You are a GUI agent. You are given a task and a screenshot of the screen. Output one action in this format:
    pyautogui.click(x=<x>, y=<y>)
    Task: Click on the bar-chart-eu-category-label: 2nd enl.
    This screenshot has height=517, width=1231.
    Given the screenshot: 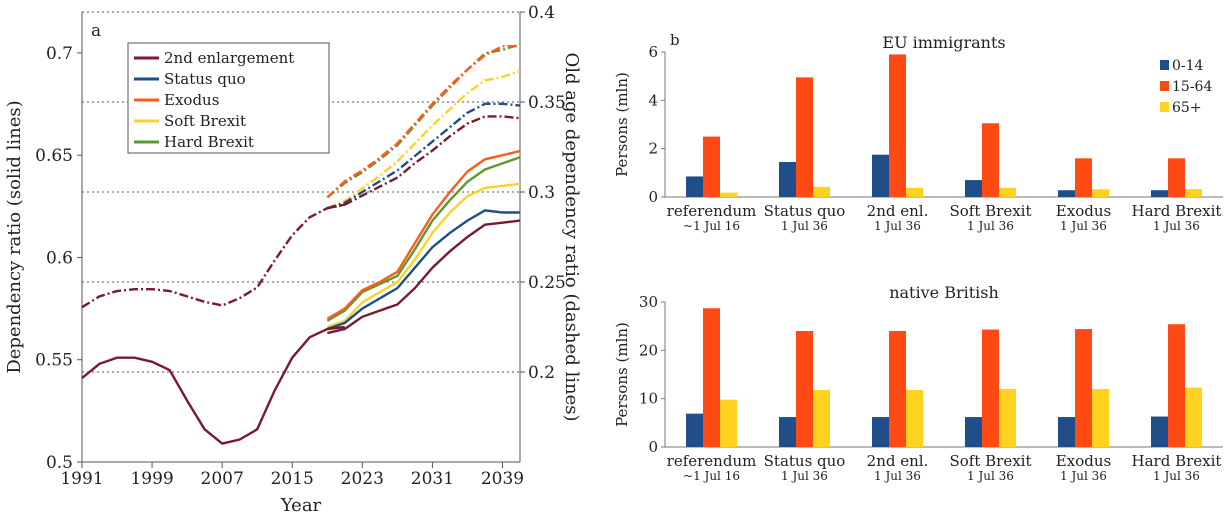 What is the action you would take?
    pyautogui.click(x=898, y=211)
    